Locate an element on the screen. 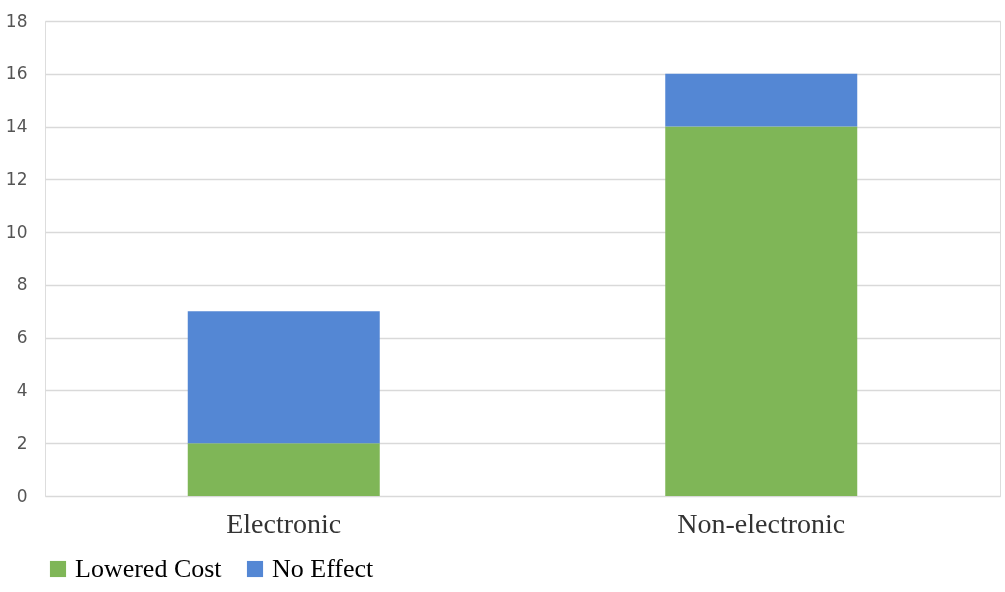 Image resolution: width=1005 pixels, height=592 pixels. legend-label: Lowered Cost is located at coordinates (149, 568).